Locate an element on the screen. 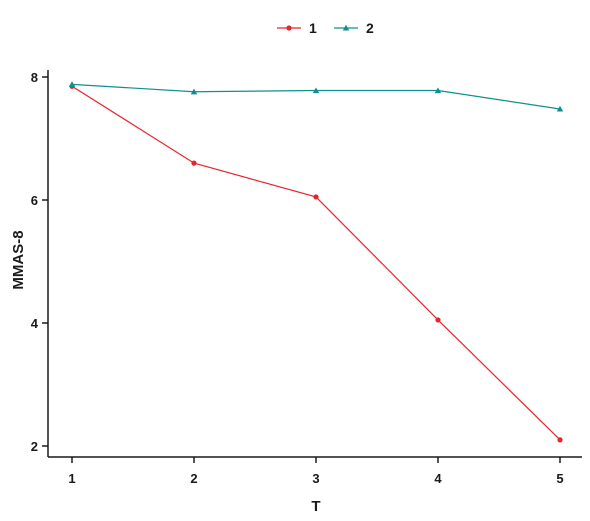 The height and width of the screenshot is (521, 590). x-tick-label: 1 is located at coordinates (71, 478).